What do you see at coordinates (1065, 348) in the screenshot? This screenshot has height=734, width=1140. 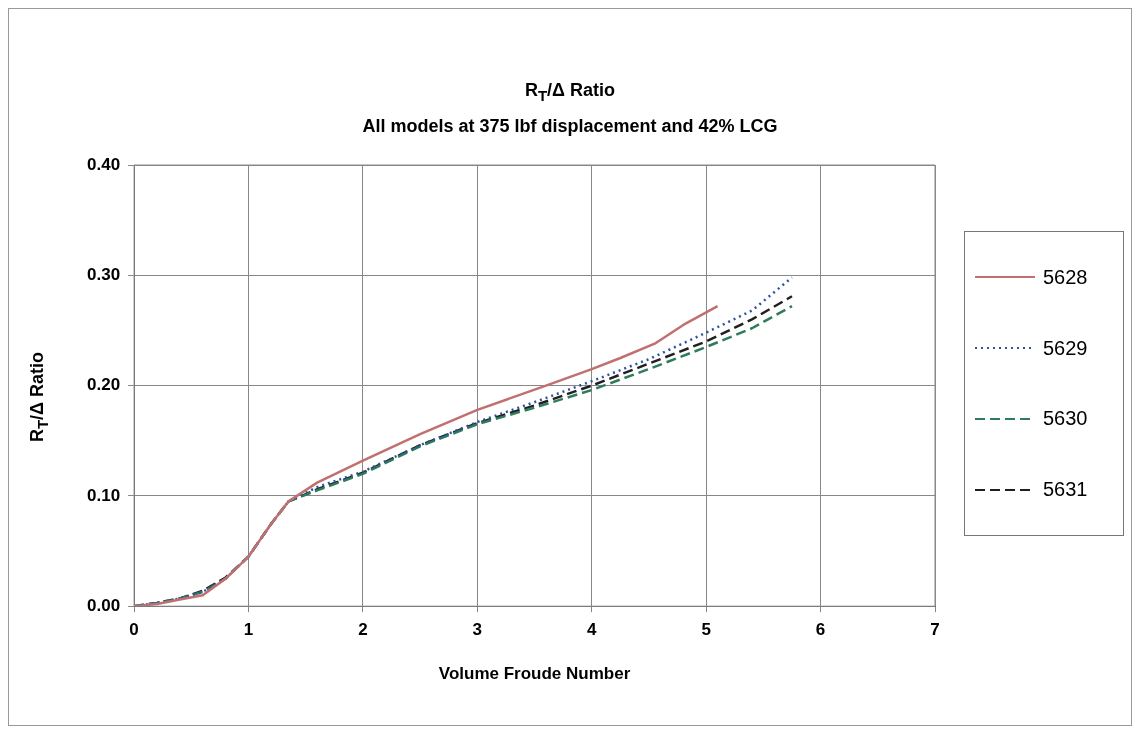 I see `legend-label: 5629` at bounding box center [1065, 348].